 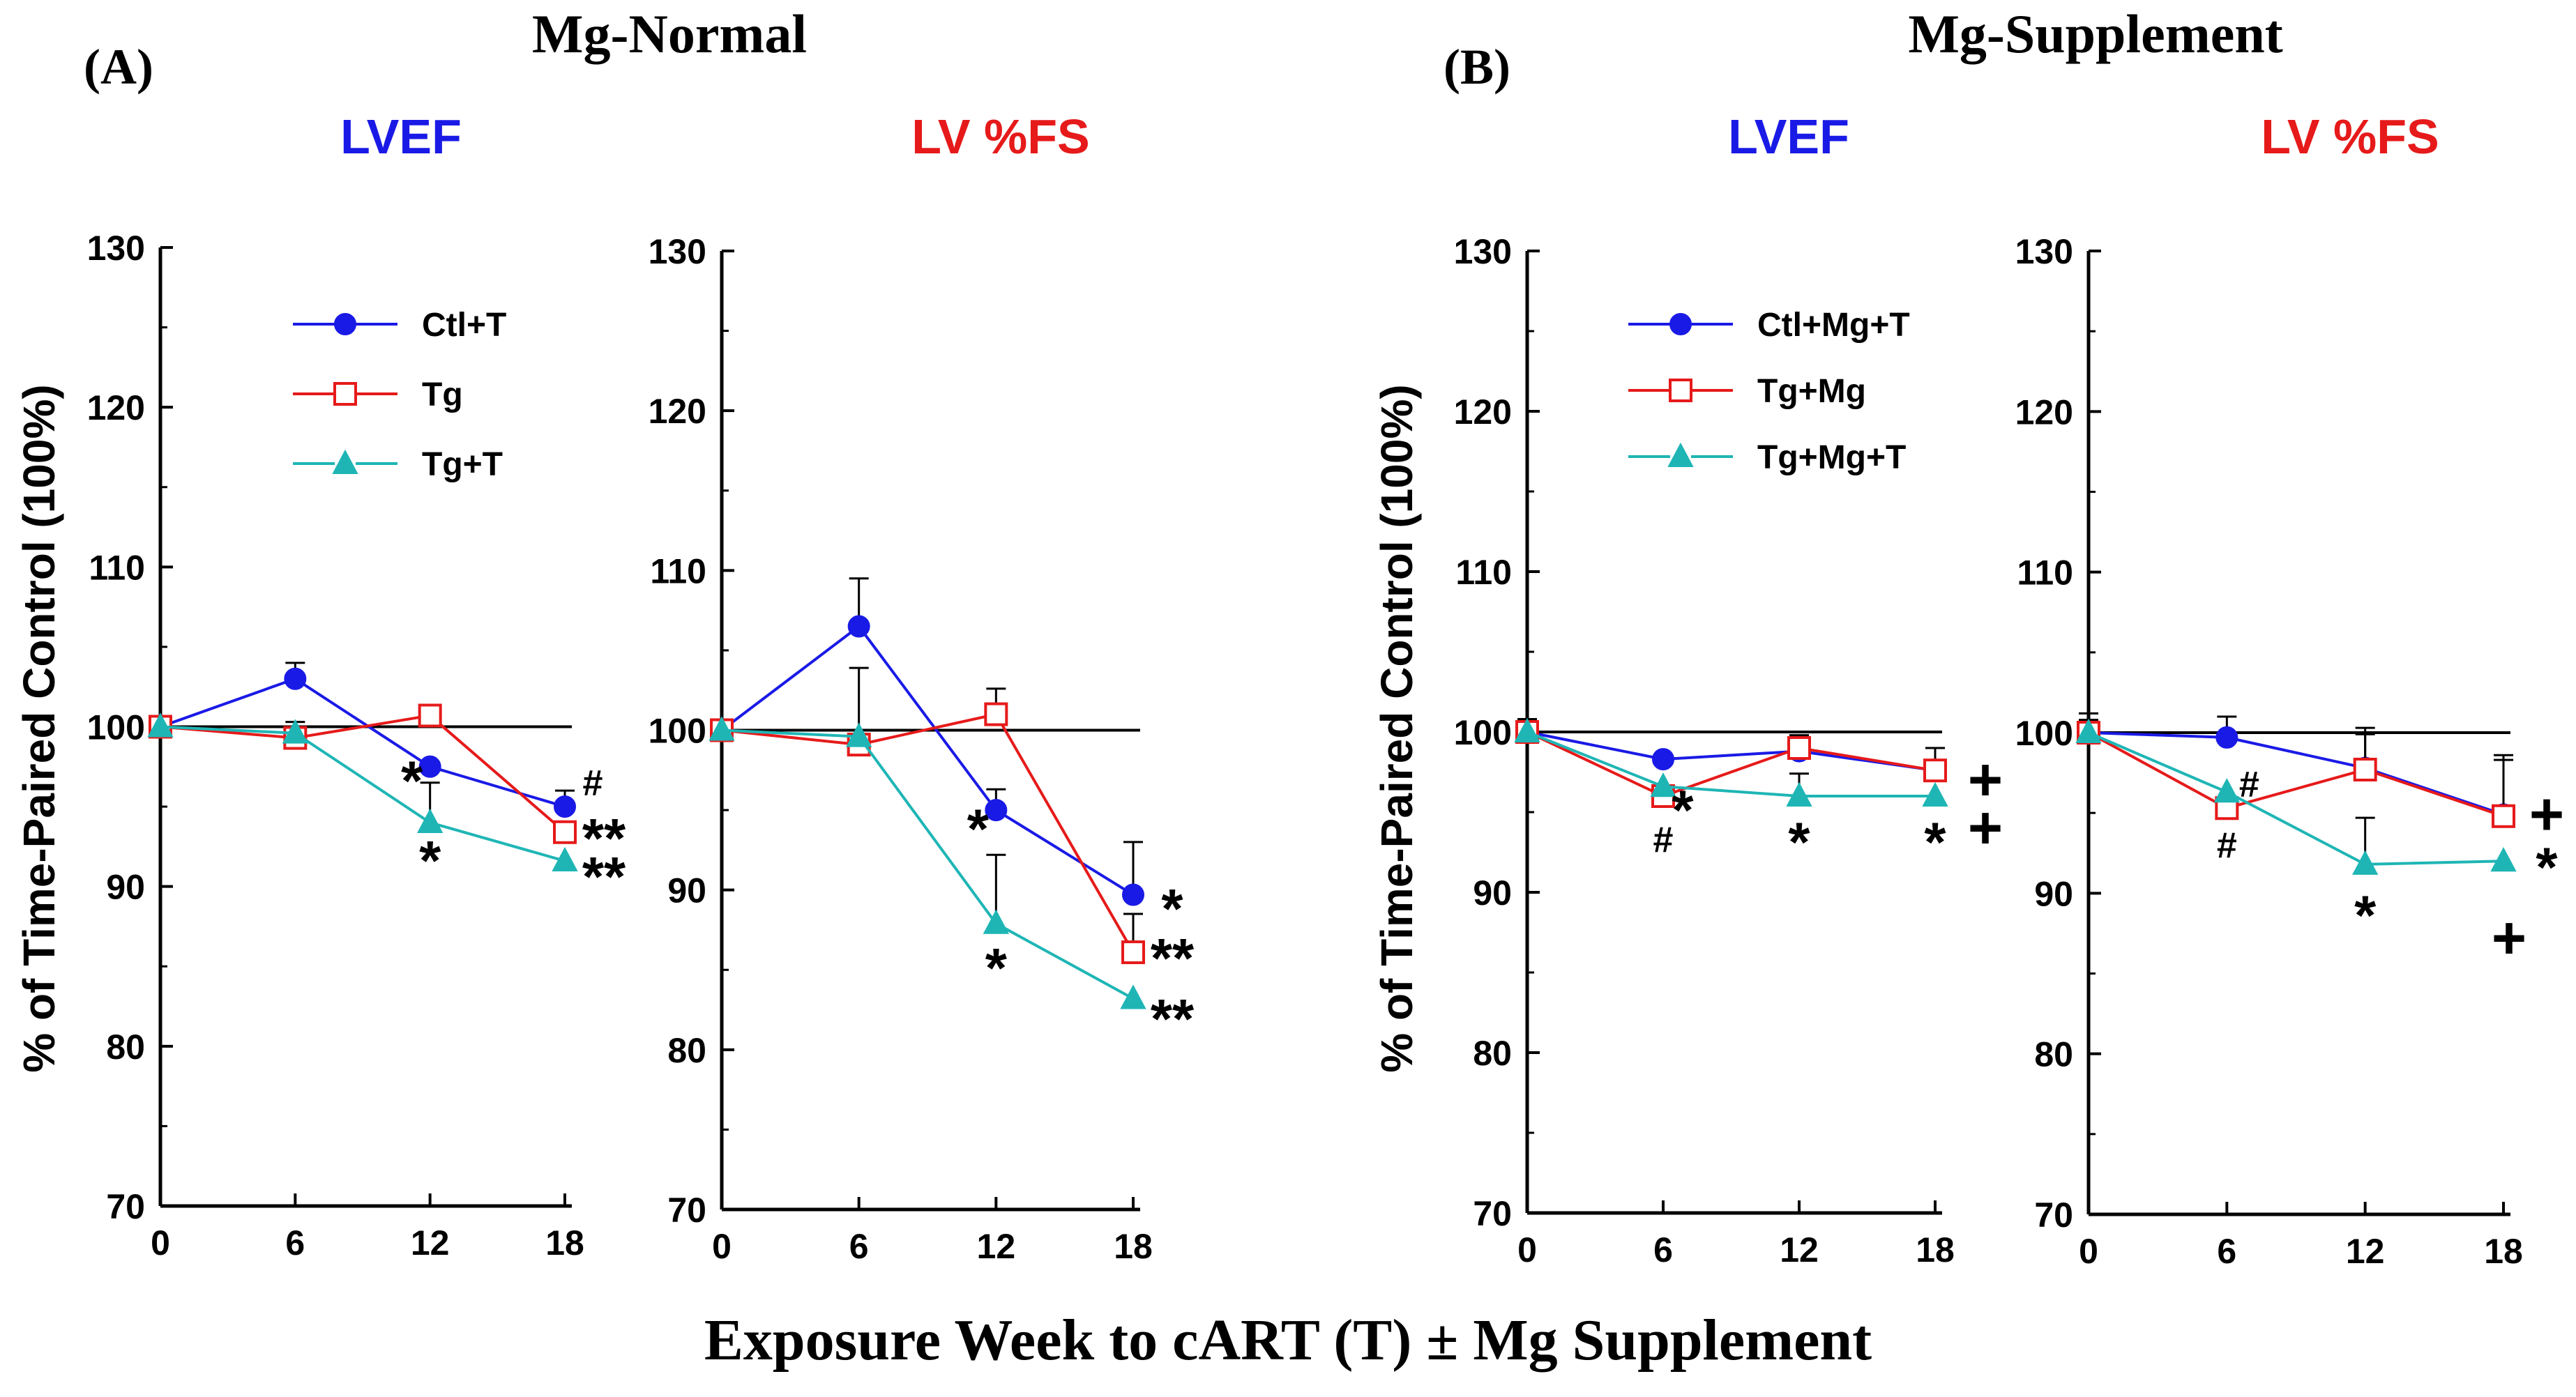 What do you see at coordinates (1811, 391) in the screenshot?
I see `legend-label: Tg+Mg` at bounding box center [1811, 391].